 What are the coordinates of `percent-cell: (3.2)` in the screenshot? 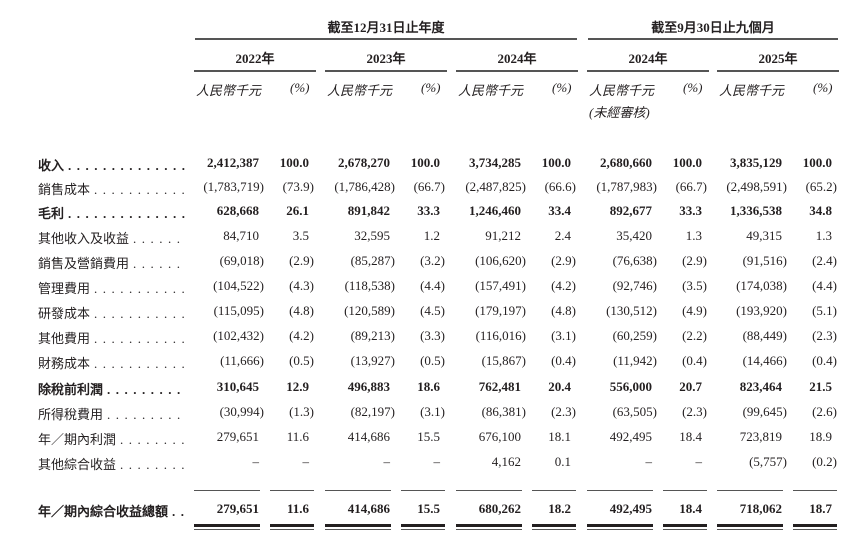 It's located at (432, 260).